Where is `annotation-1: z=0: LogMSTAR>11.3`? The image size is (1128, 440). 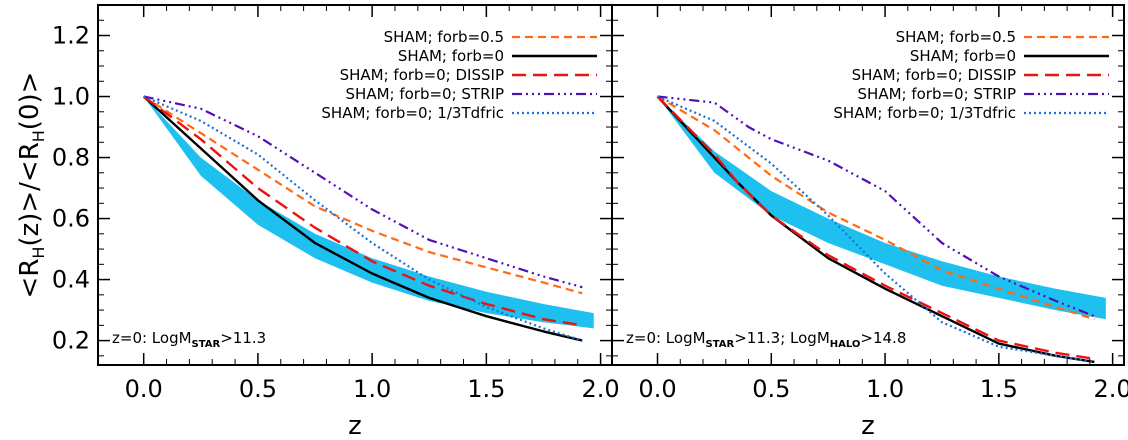 annotation-1: z=0: LogMSTAR>11.3 is located at coordinates (189, 339).